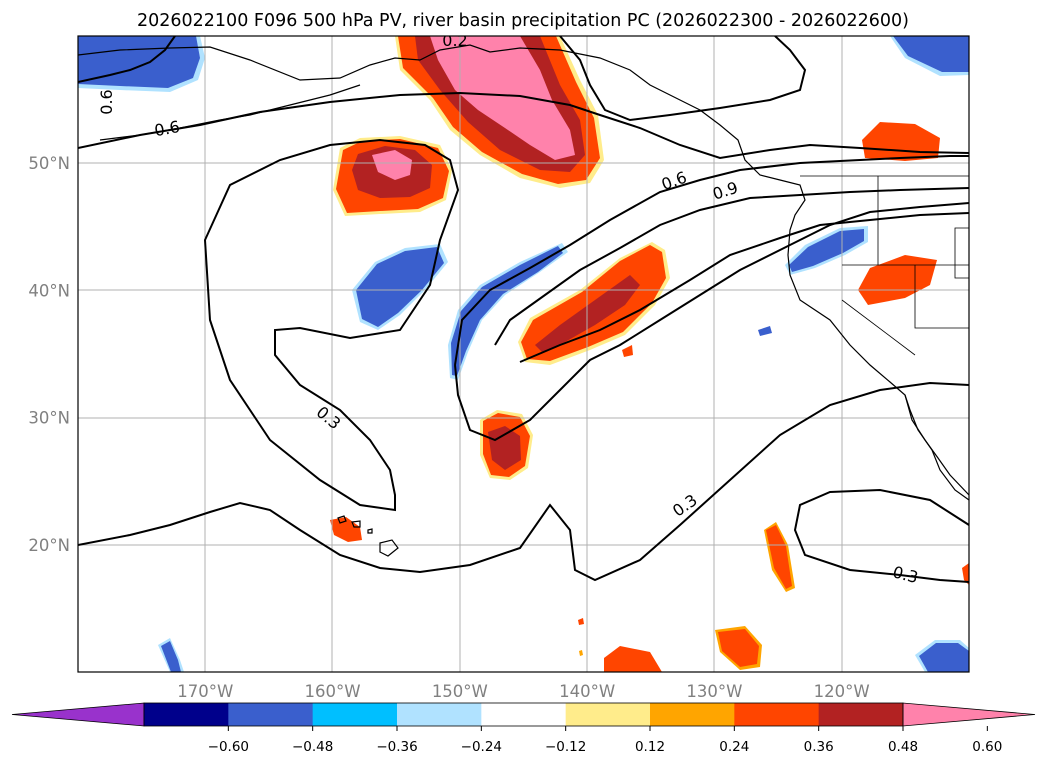 Image resolution: width=1047 pixels, height=765 pixels. I want to click on longitude-tick-label: 150°W, so click(460, 691).